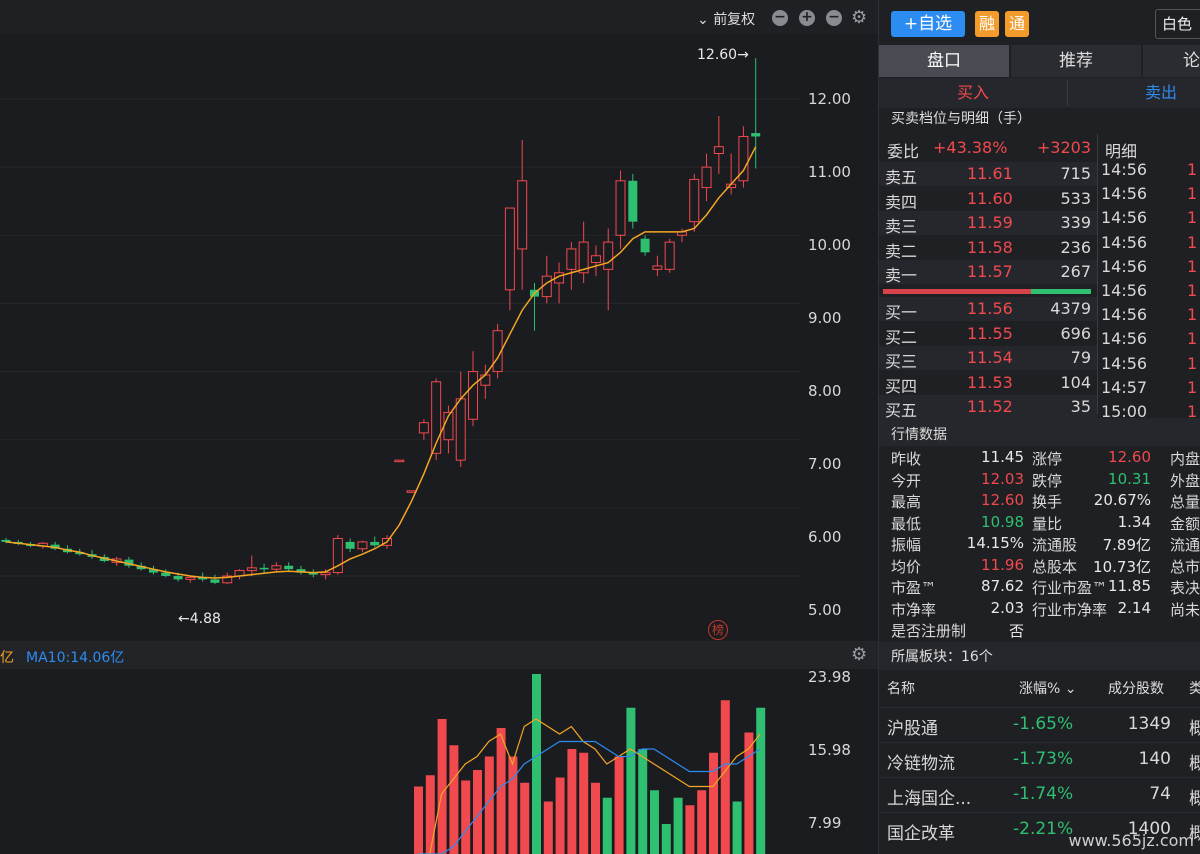  What do you see at coordinates (1076, 61) in the screenshot?
I see `tab-recommend: 推荐` at bounding box center [1076, 61].